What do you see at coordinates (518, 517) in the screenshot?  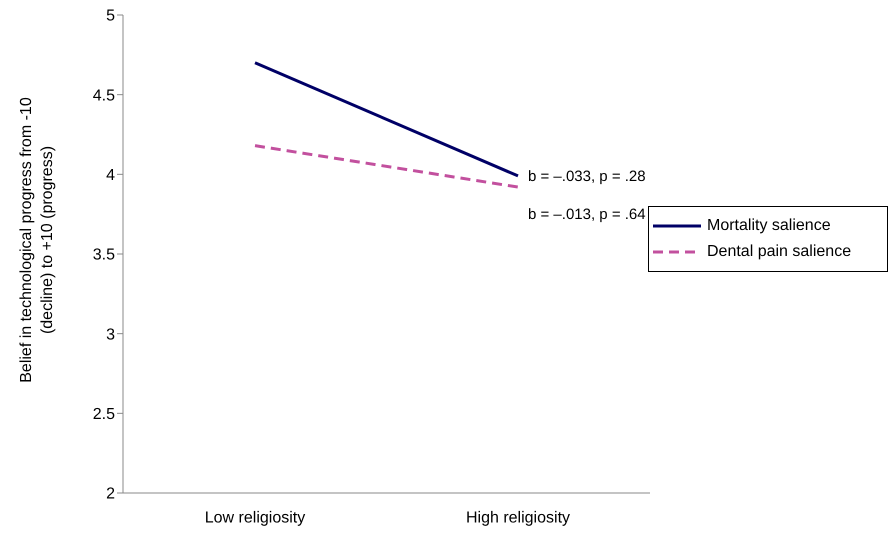 I see `x-tick-label: High religiosity` at bounding box center [518, 517].